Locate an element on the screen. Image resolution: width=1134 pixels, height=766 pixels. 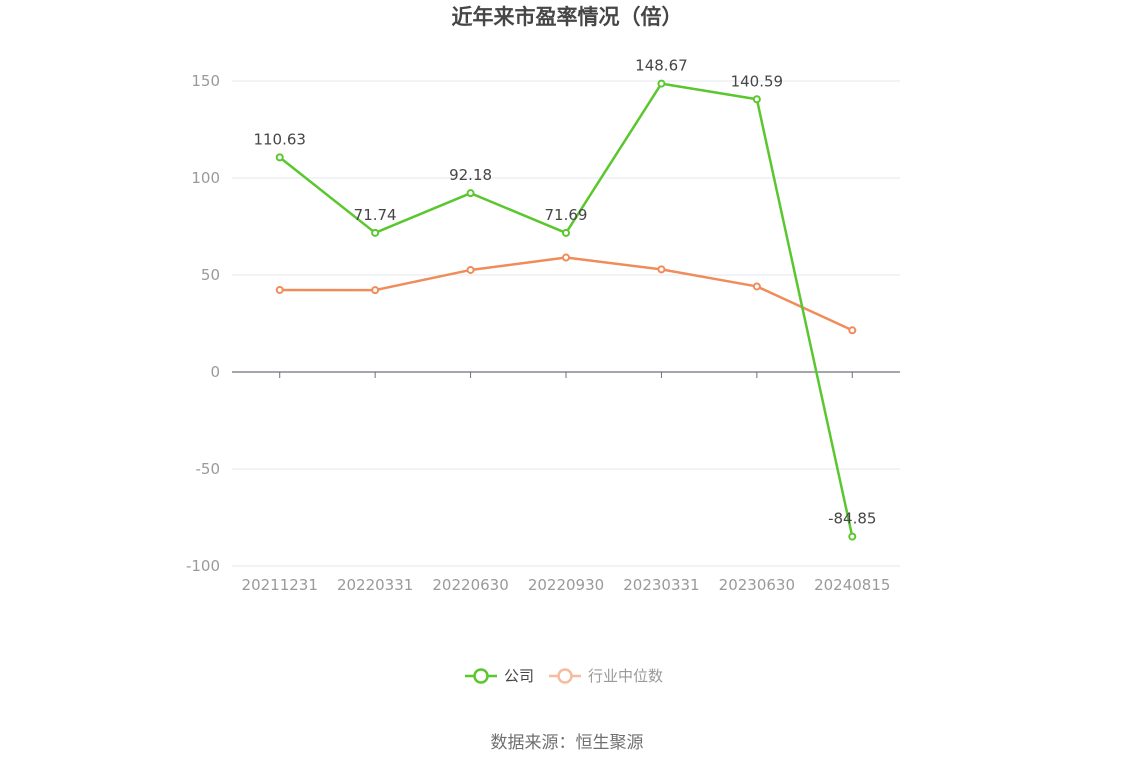
x-tick-label: 20211231 is located at coordinates (280, 585).